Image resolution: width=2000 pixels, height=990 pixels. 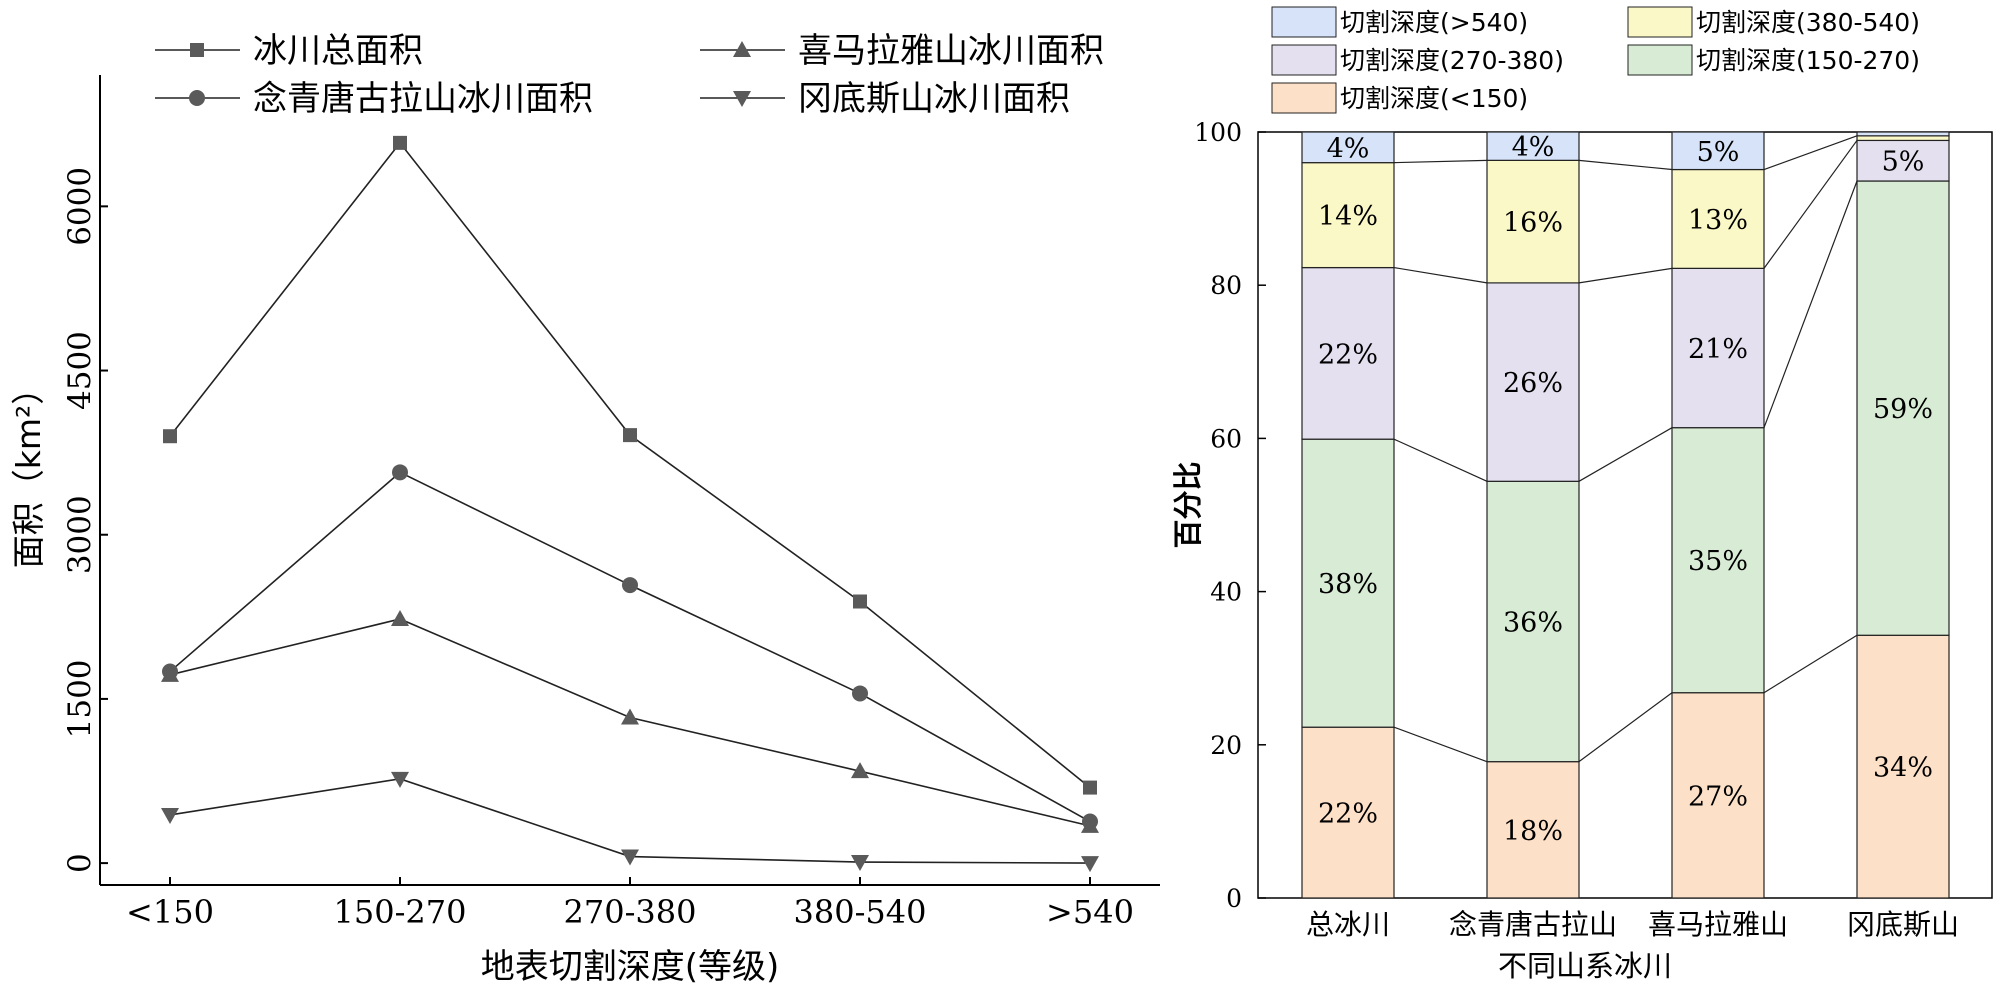 I want to click on legend-label: 冰川总面积, so click(x=338, y=51).